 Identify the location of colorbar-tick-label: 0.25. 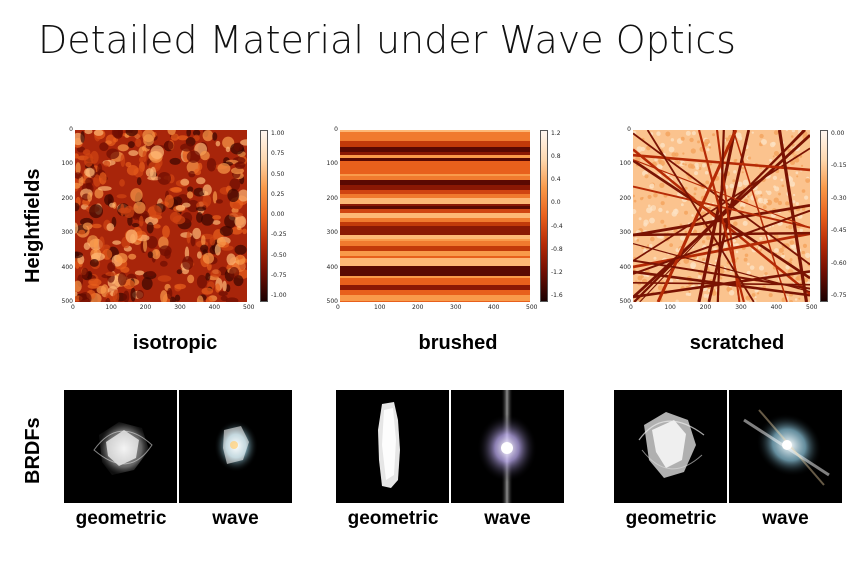
(278, 194).